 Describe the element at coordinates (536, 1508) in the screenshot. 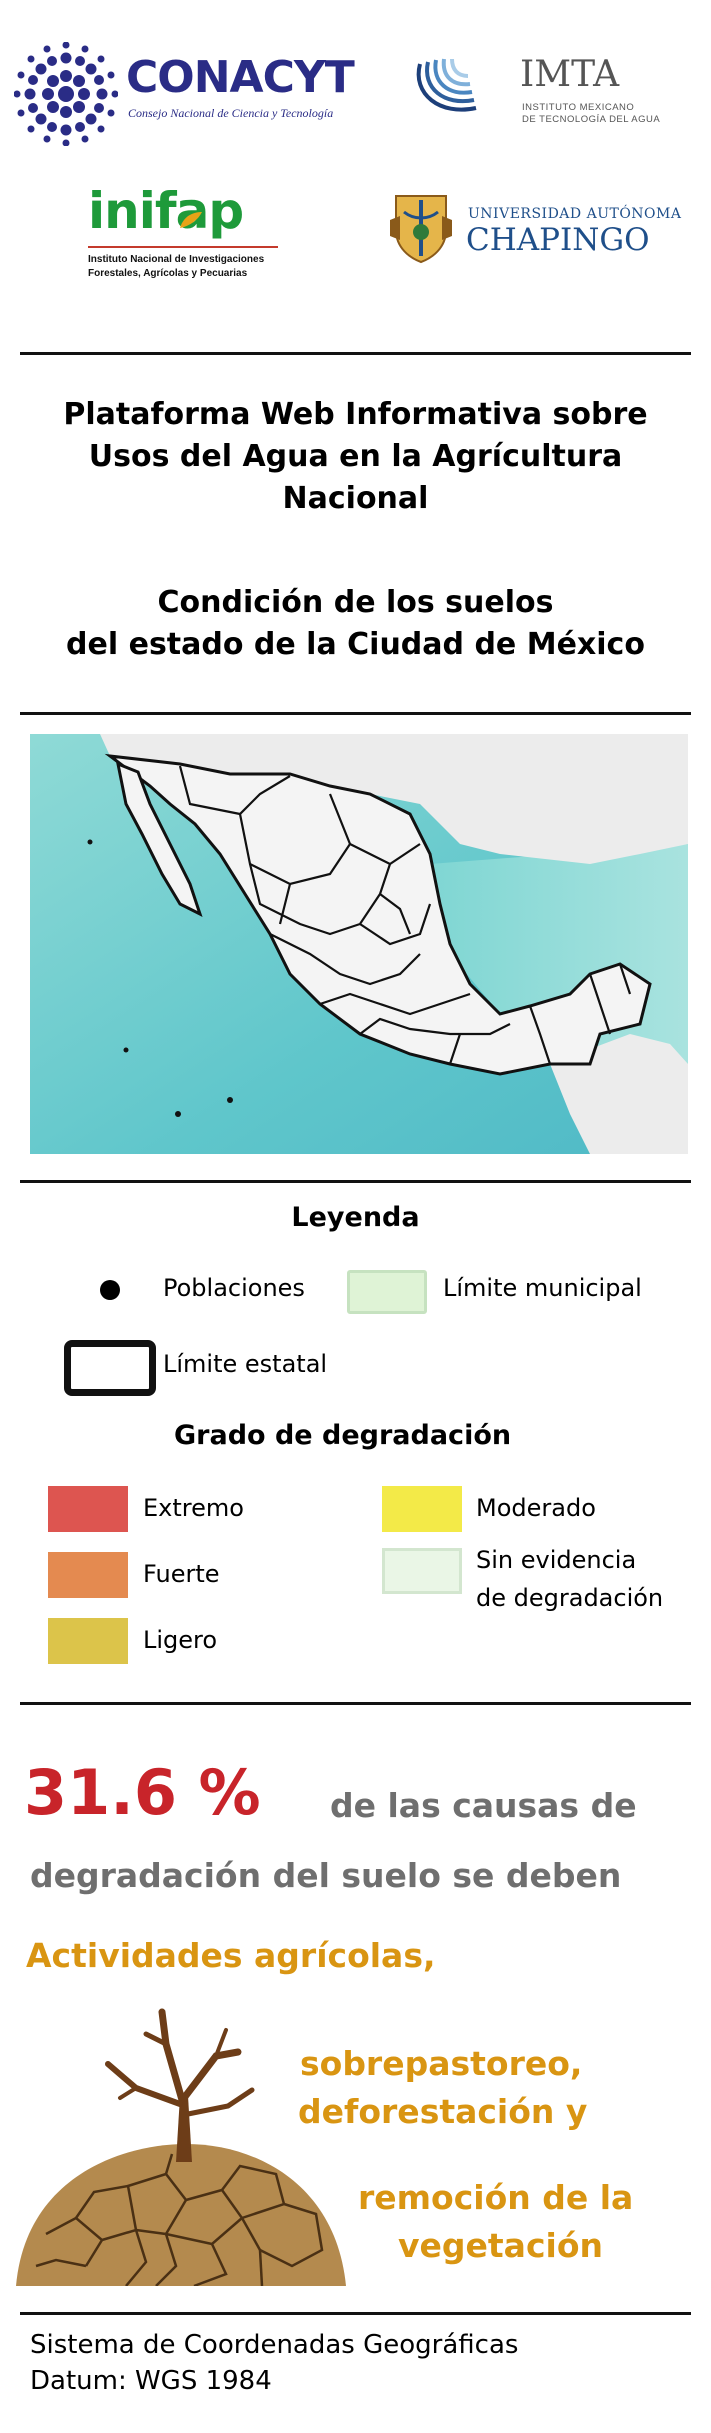

I see `moderado-label: Moderado` at that location.